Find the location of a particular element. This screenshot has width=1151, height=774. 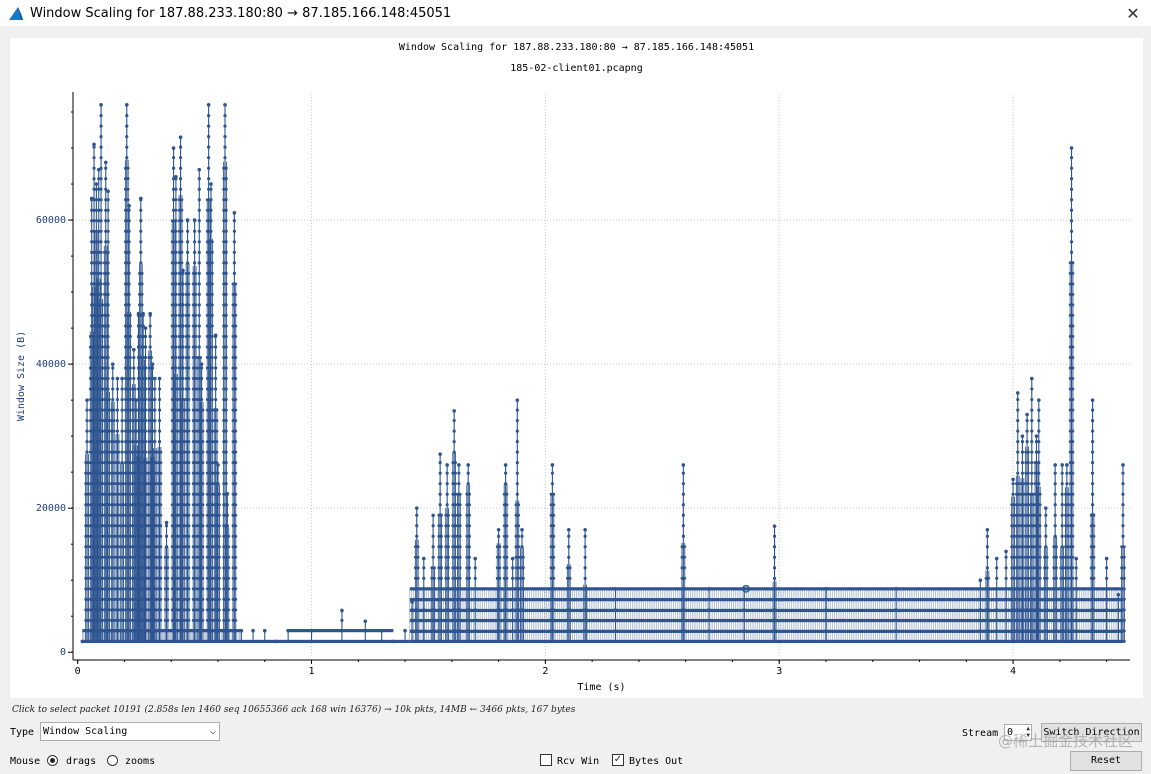

close-icon: ✕ is located at coordinates (1133, 13).